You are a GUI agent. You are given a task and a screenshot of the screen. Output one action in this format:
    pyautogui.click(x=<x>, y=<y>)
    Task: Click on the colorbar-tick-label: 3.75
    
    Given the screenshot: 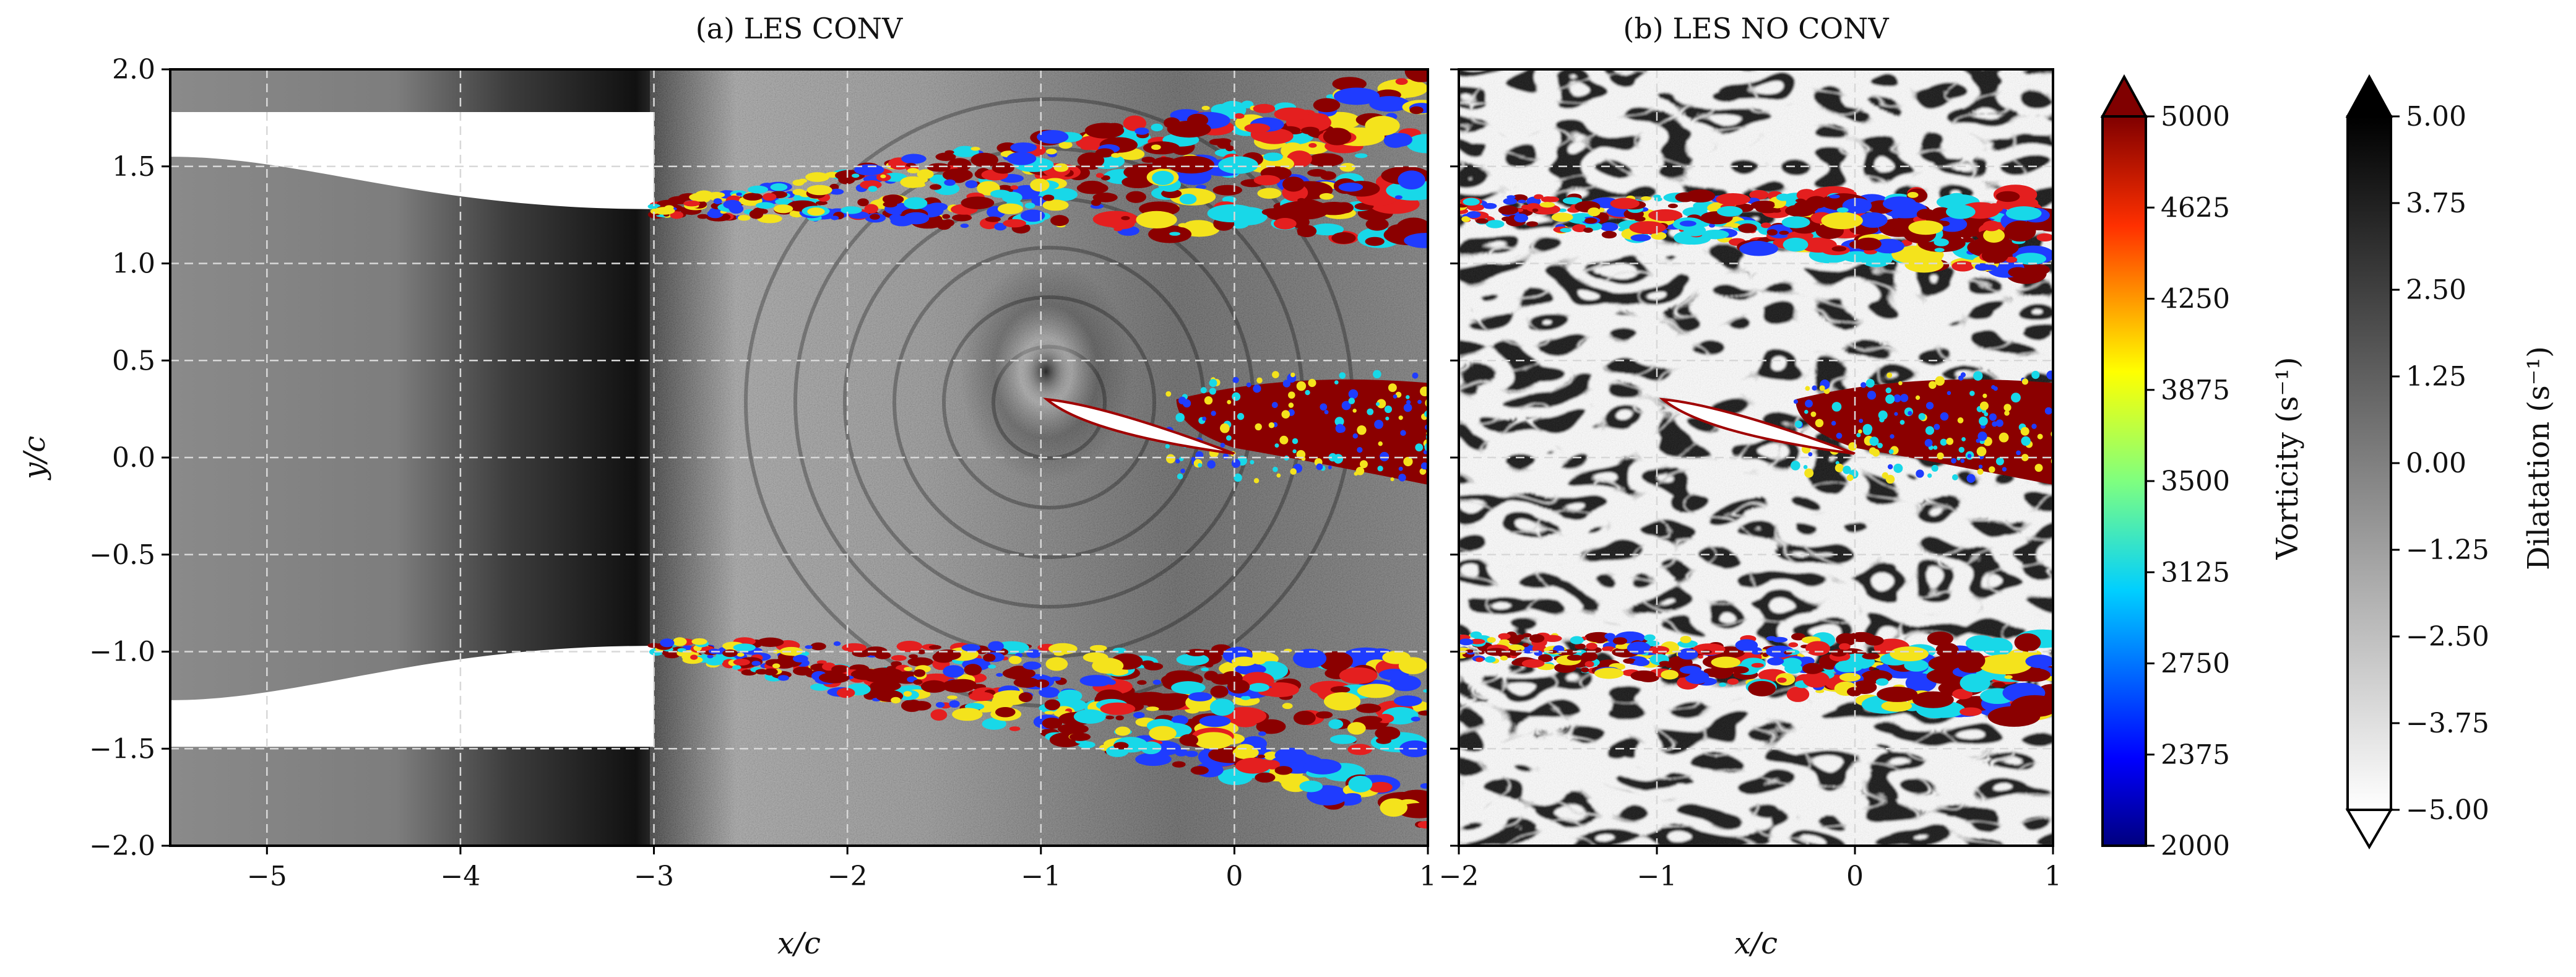 What is the action you would take?
    pyautogui.click(x=2436, y=203)
    